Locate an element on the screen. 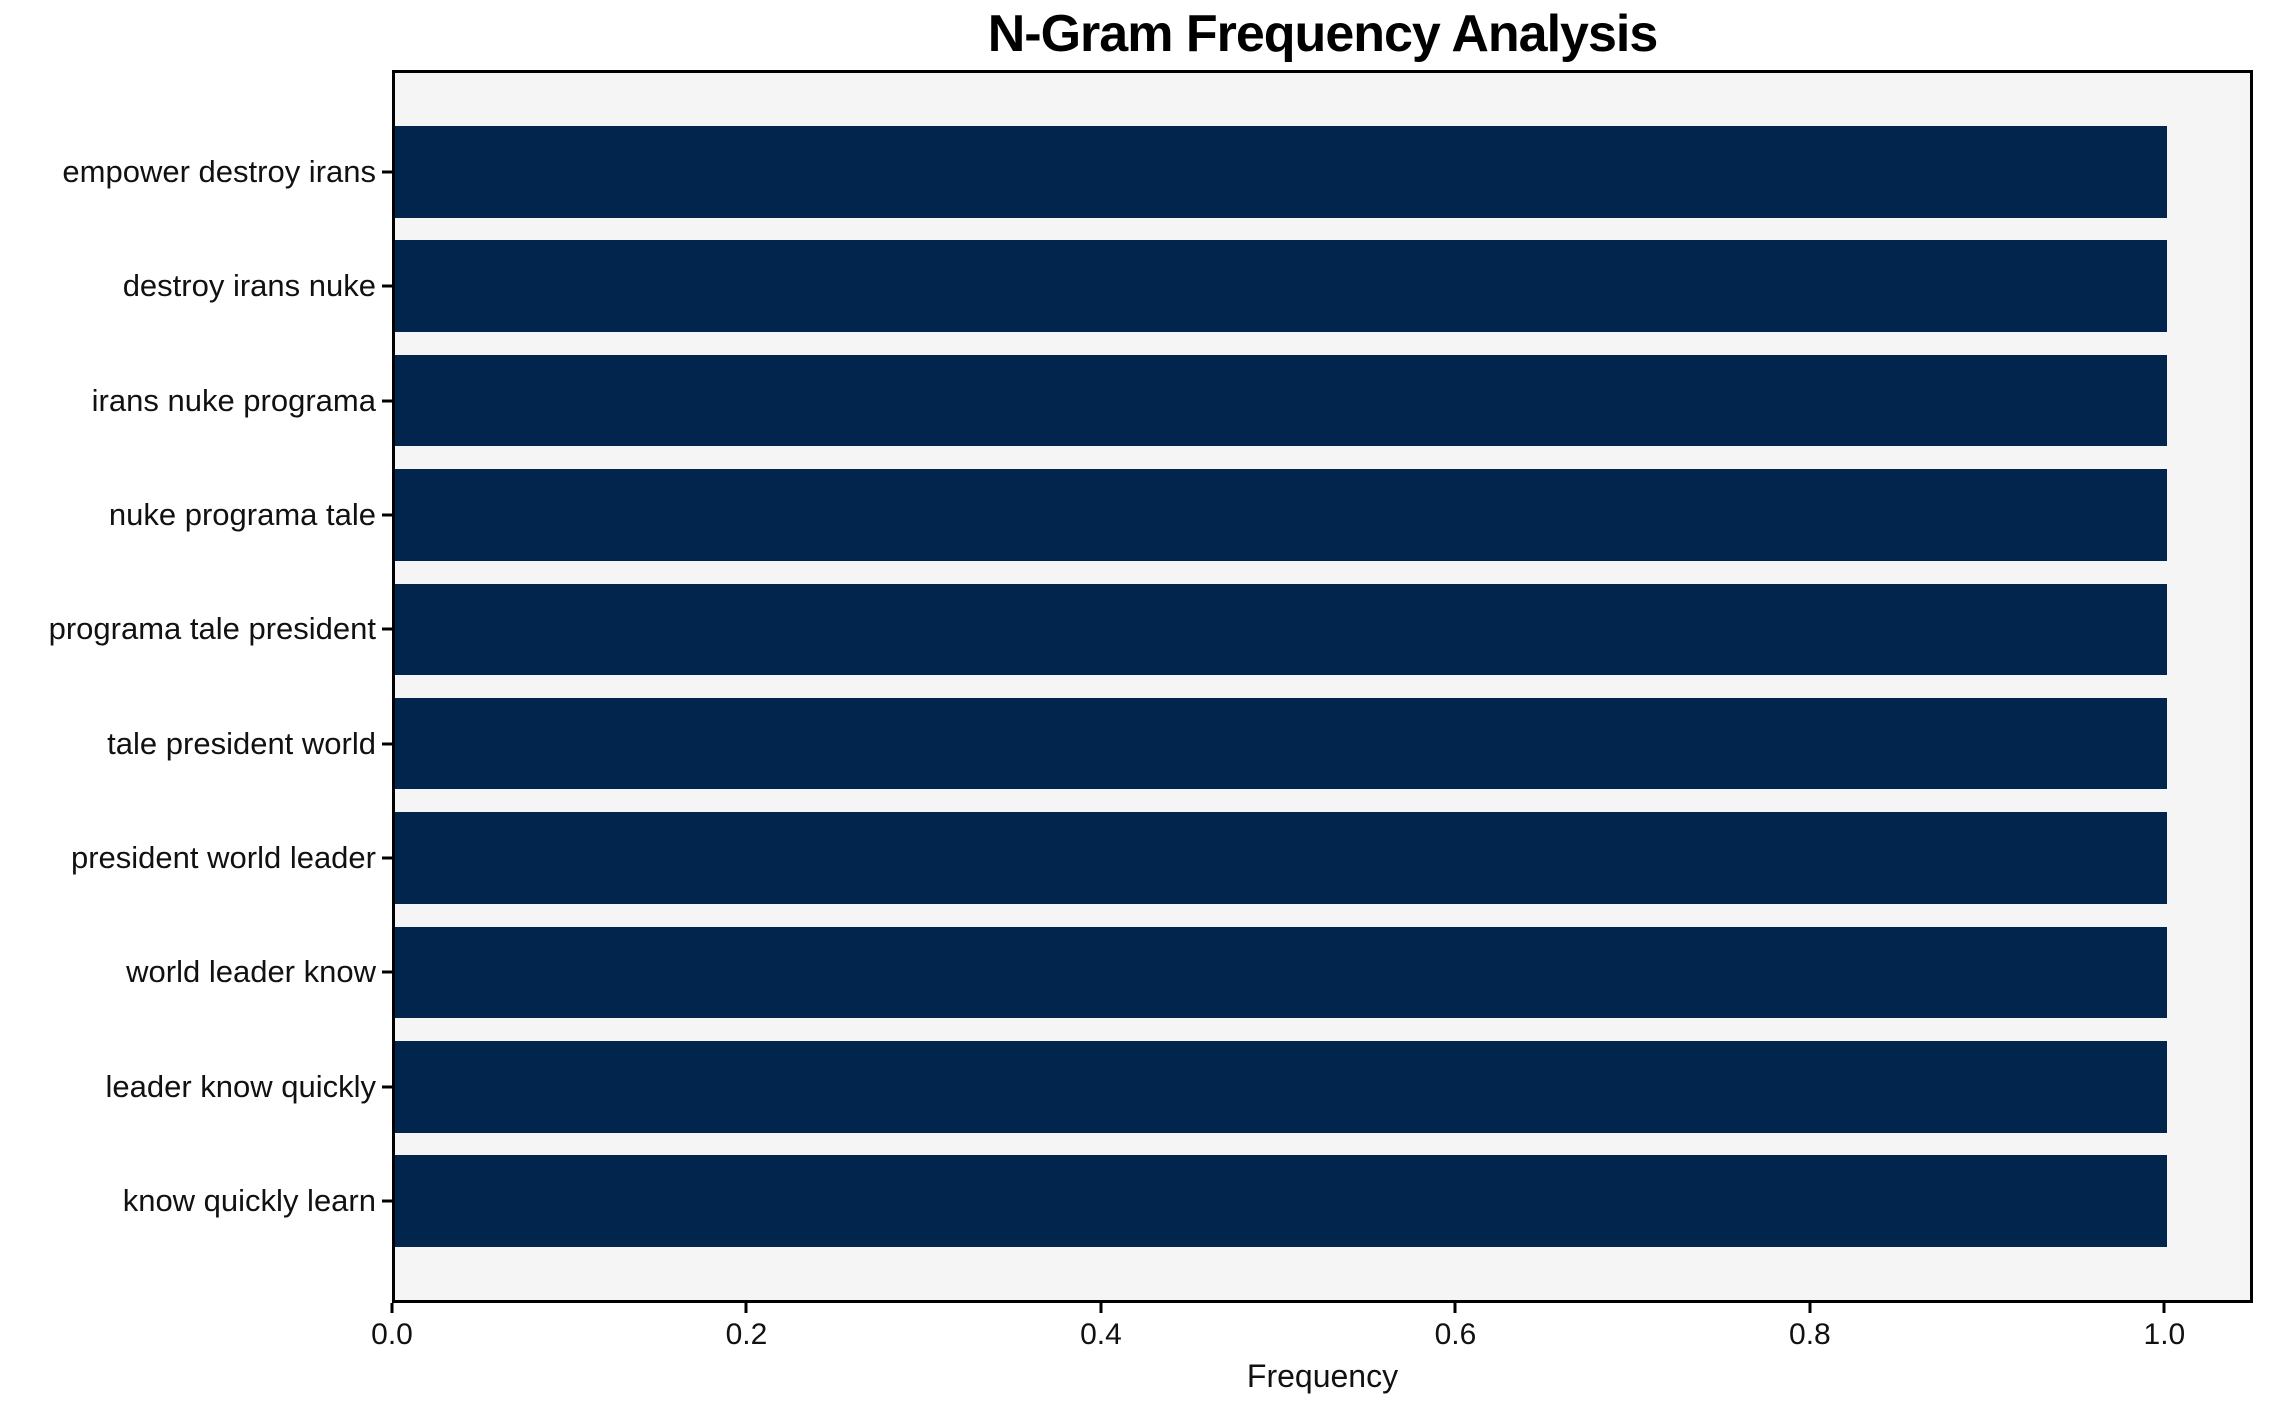  x-tick-label-1: 0.2 is located at coordinates (746, 1334).